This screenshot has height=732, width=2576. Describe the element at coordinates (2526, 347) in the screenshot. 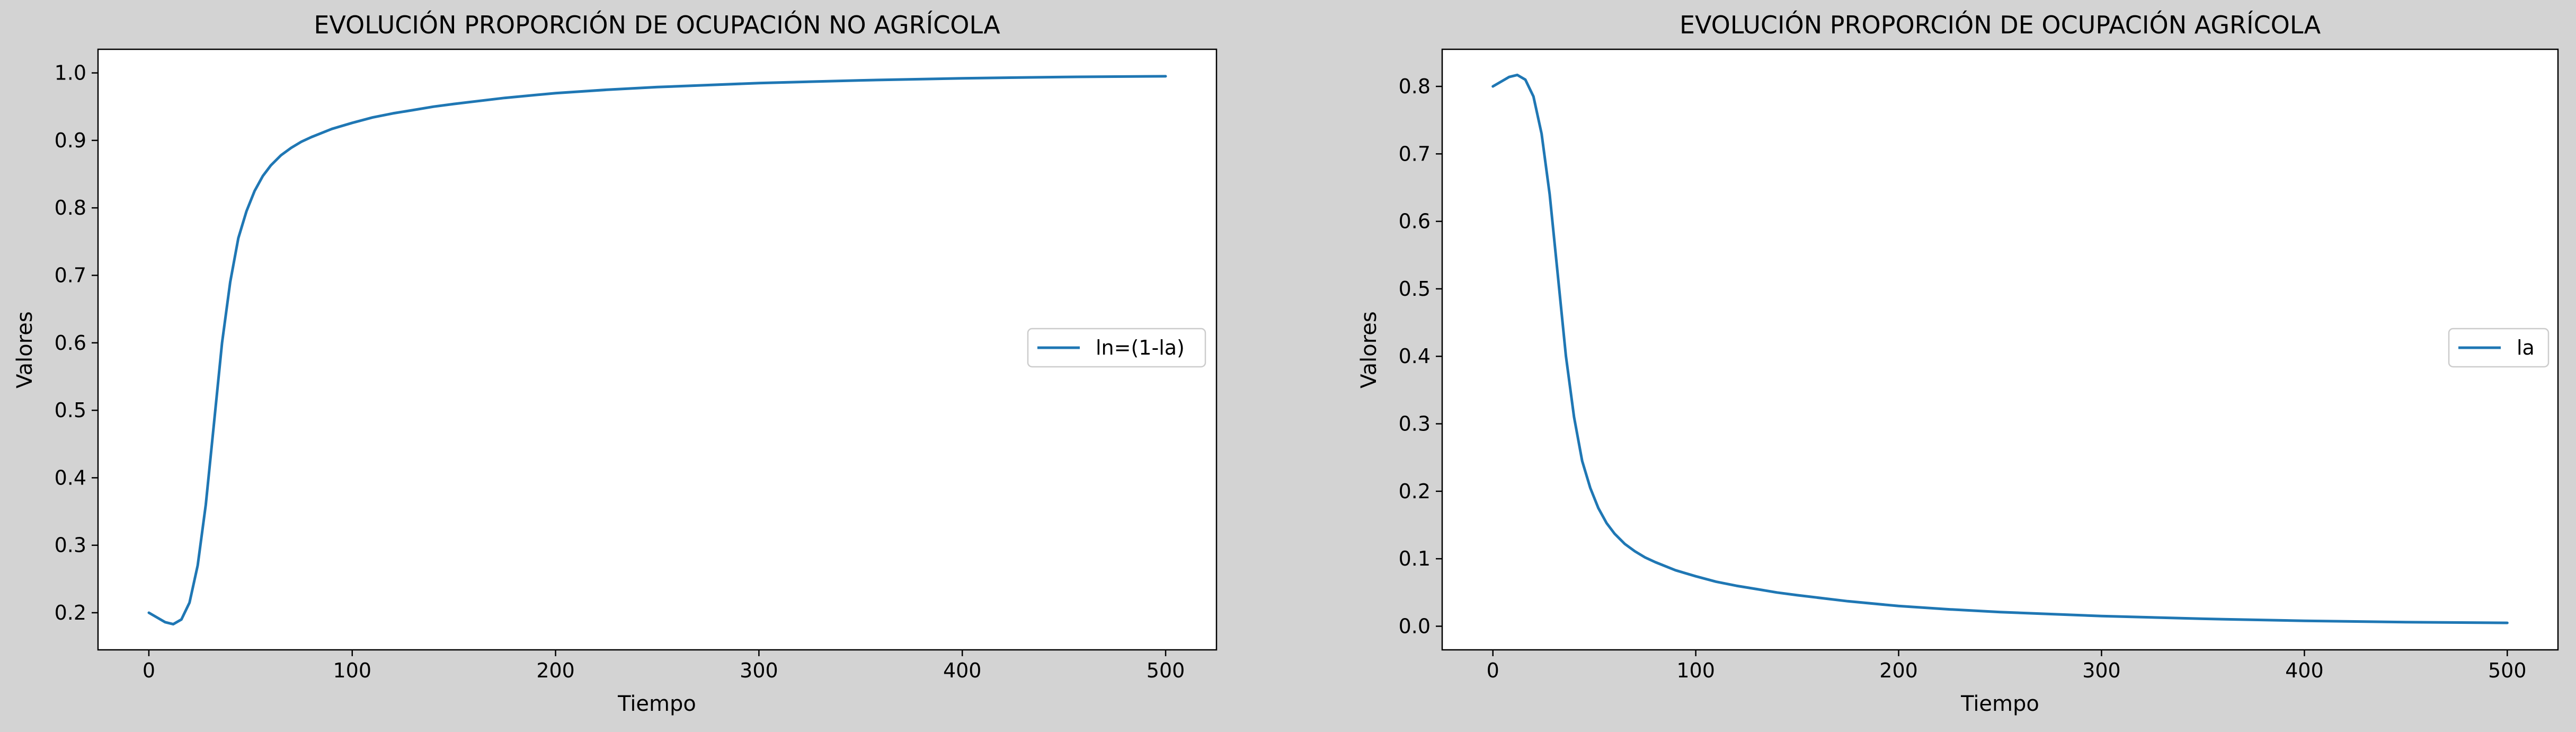

I see `legend-label: la` at that location.